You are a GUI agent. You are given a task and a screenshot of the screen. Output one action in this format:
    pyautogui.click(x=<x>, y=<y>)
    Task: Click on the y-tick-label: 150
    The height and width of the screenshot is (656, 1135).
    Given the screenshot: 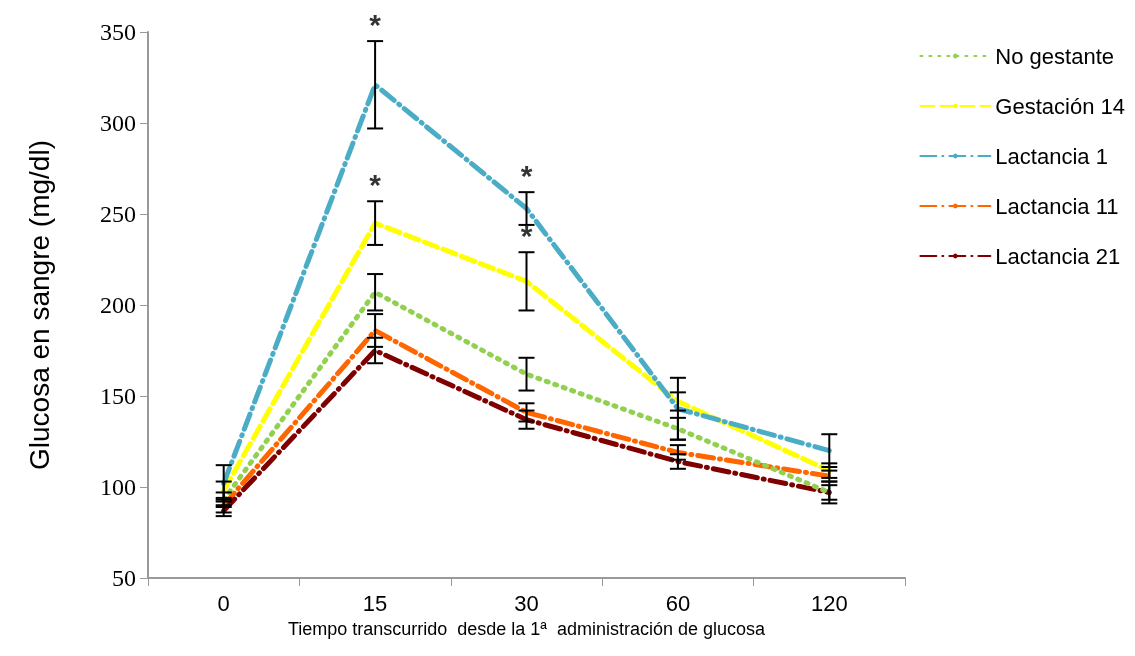 What is the action you would take?
    pyautogui.click(x=118, y=396)
    